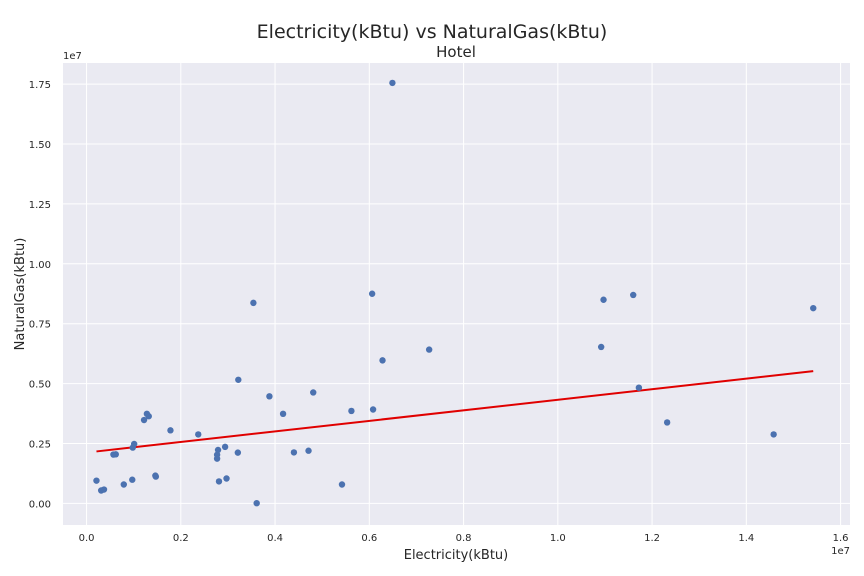 This screenshot has width=864, height=576. Describe the element at coordinates (840, 551) in the screenshot. I see `x-offset-label: 1e7` at that location.